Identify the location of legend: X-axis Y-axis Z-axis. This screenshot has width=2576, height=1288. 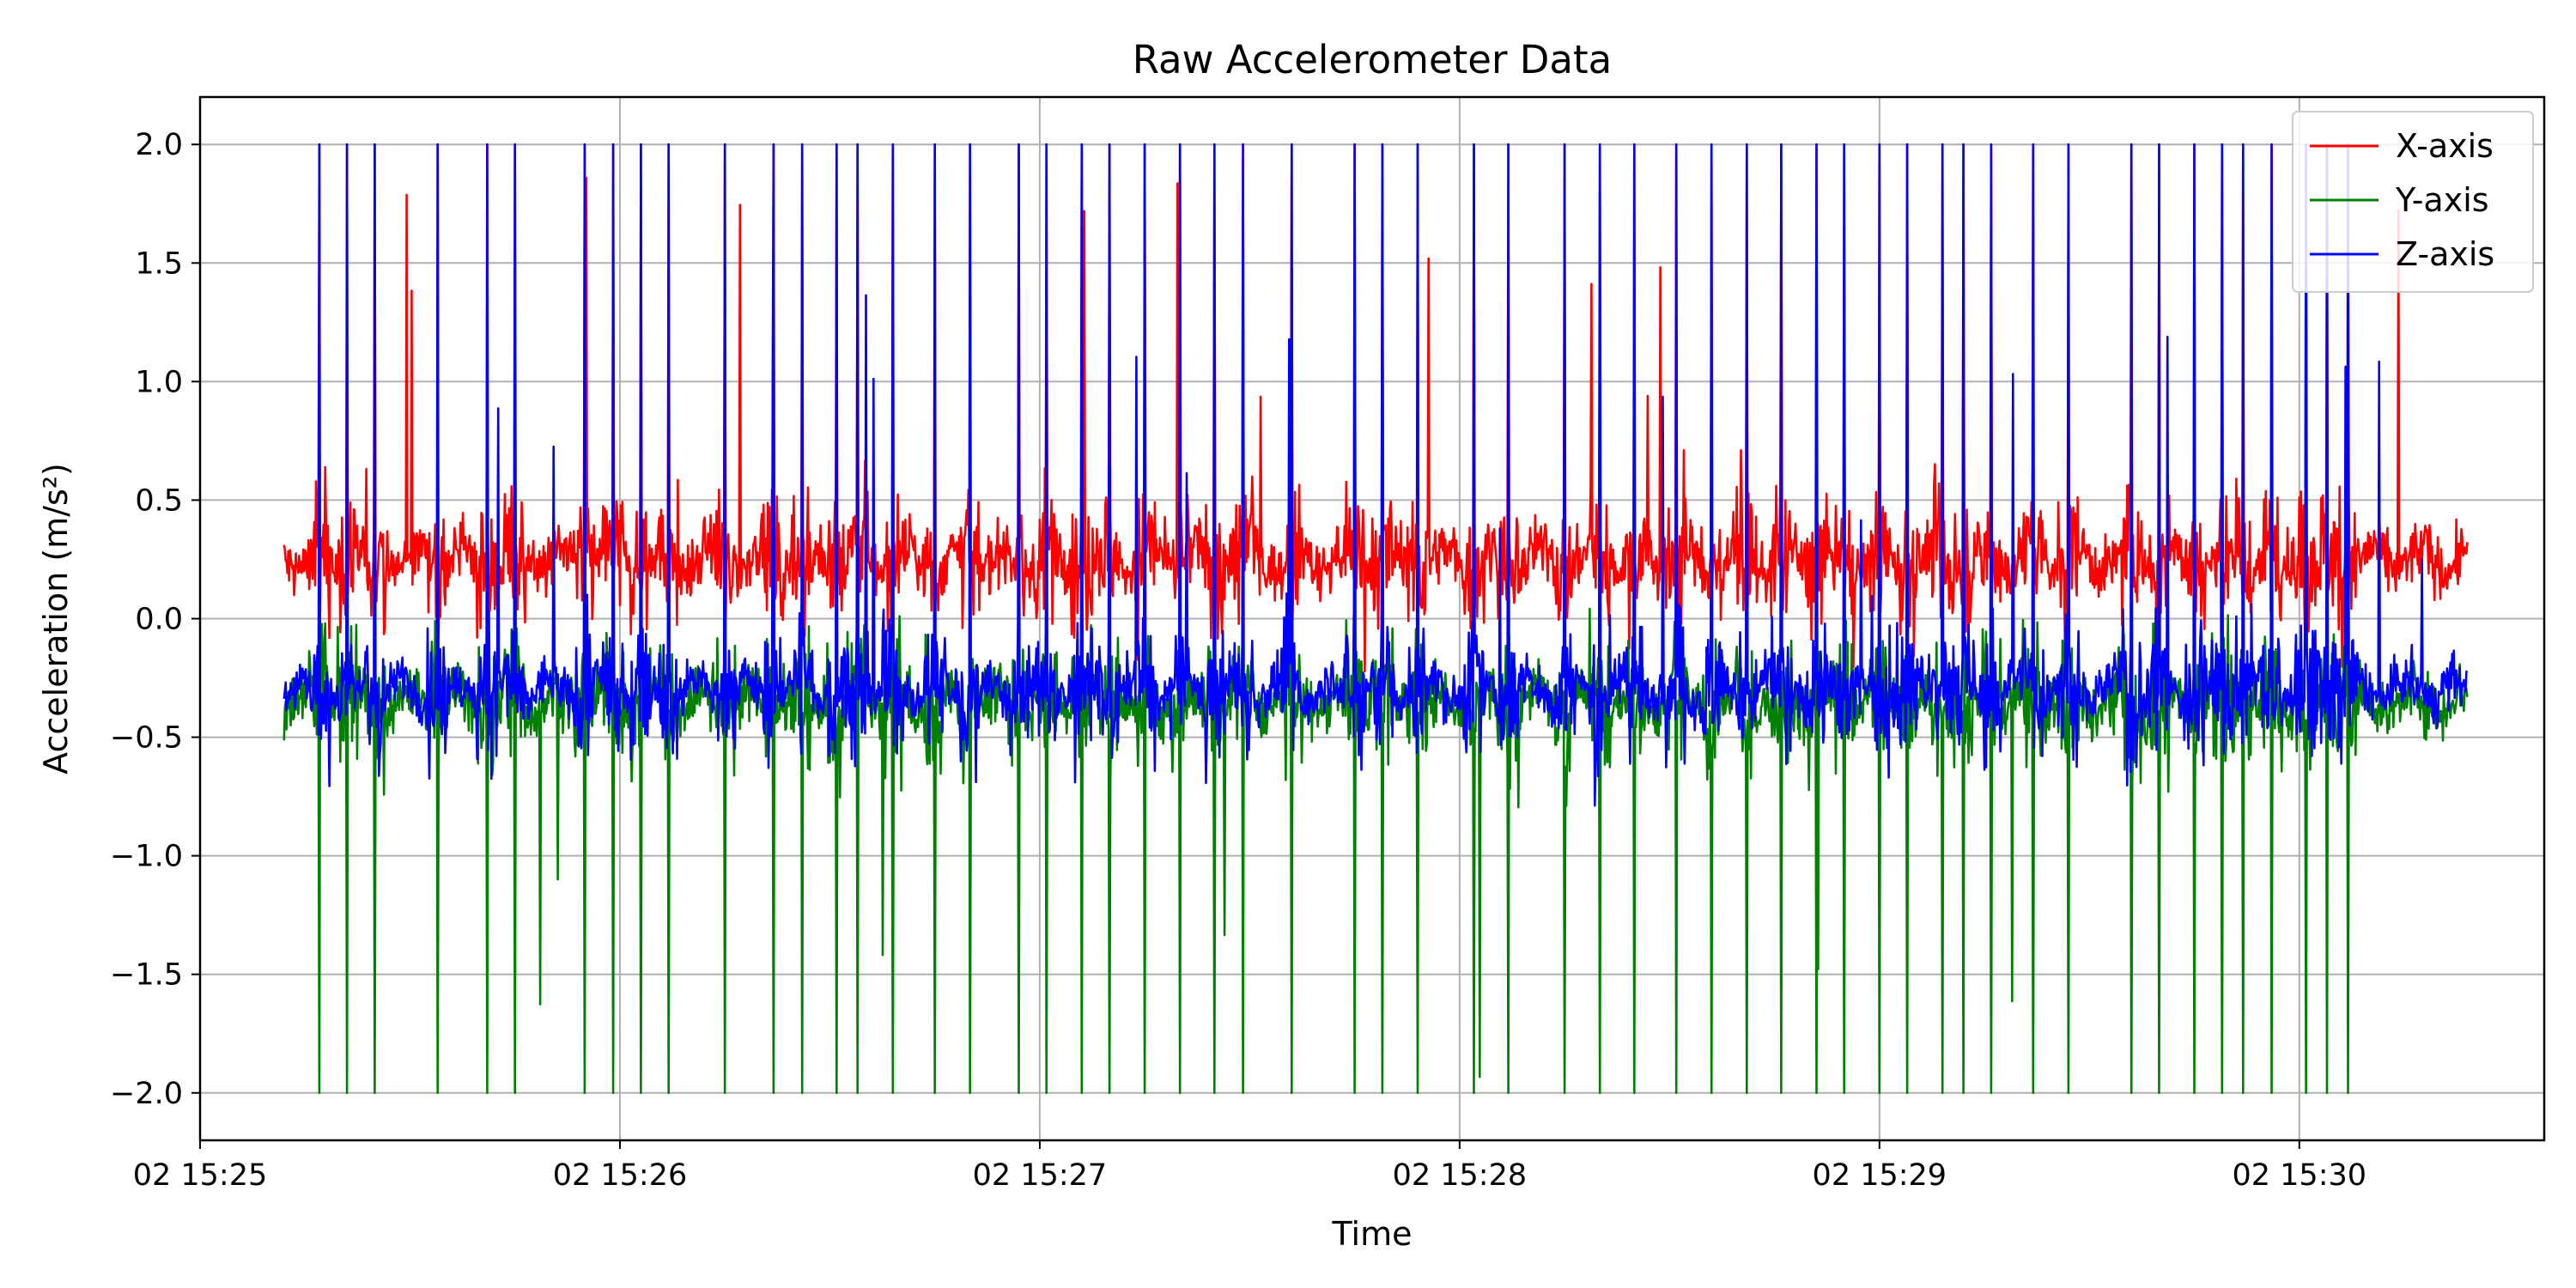
(2413, 202).